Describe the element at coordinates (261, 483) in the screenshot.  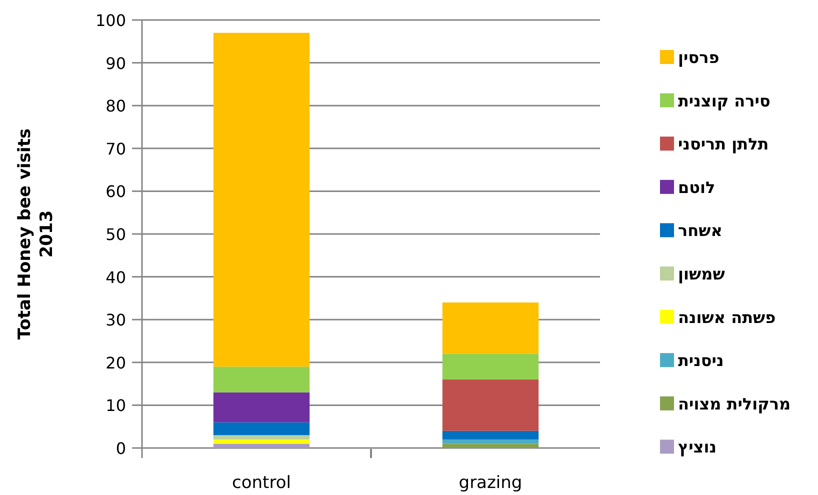
I see `x-tick-label: control` at that location.